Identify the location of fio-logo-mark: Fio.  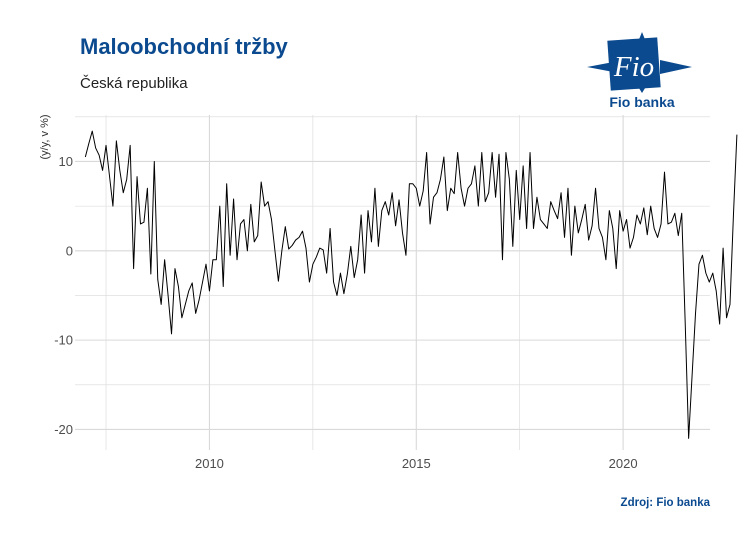
(639, 62).